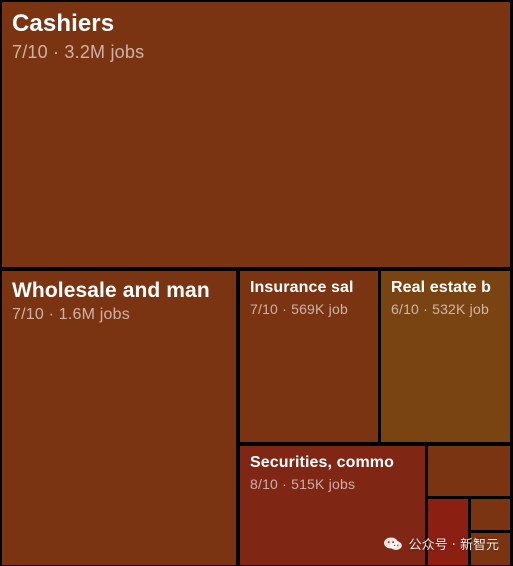 This screenshot has width=513, height=566. Describe the element at coordinates (392, 543) in the screenshot. I see `wechat-icon` at that location.